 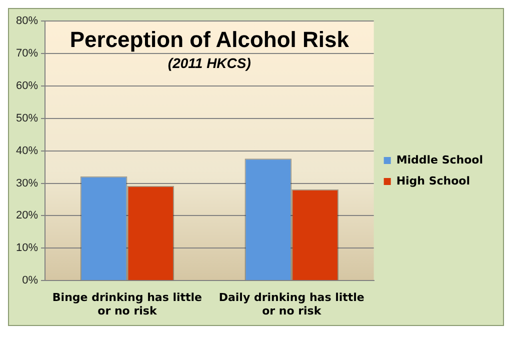 I want to click on y-tick-label: 80%, so click(x=27, y=21).